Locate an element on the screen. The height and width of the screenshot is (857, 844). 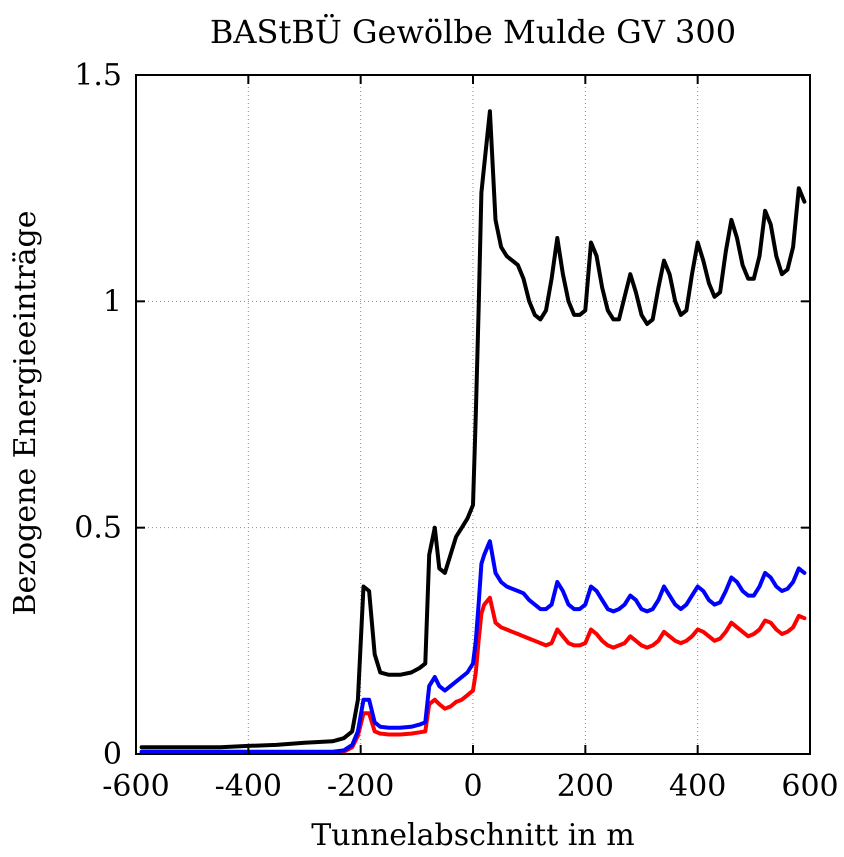
x-axis-label: Tunnelabschnitt in m is located at coordinates (472, 835).